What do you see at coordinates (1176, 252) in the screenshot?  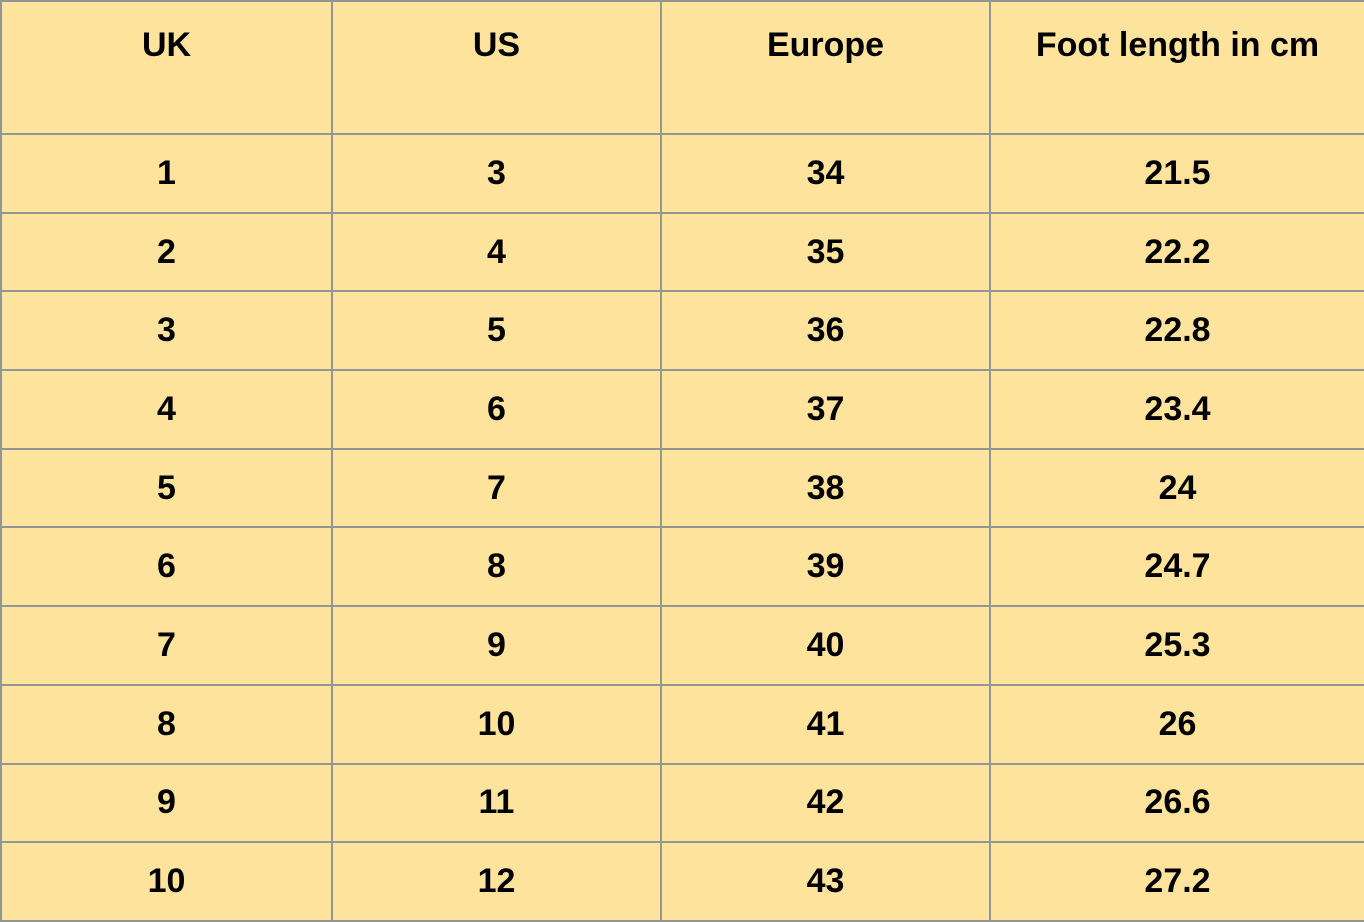 I see `cell-foot-length: 22.2` at bounding box center [1176, 252].